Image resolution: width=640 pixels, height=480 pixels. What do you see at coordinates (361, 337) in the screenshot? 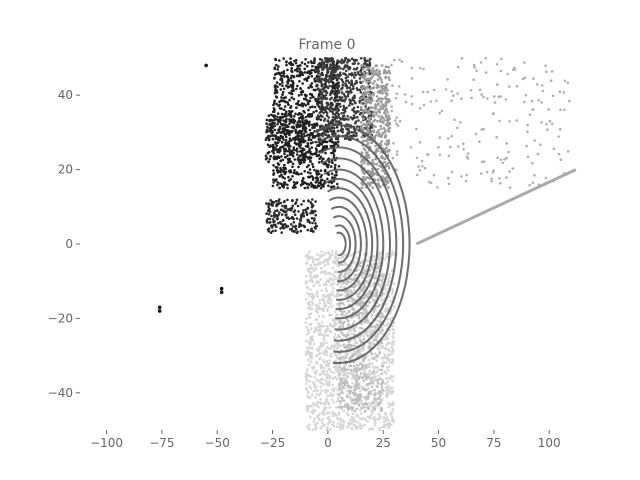
I see `cluster-lower-road-dark` at bounding box center [361, 337].